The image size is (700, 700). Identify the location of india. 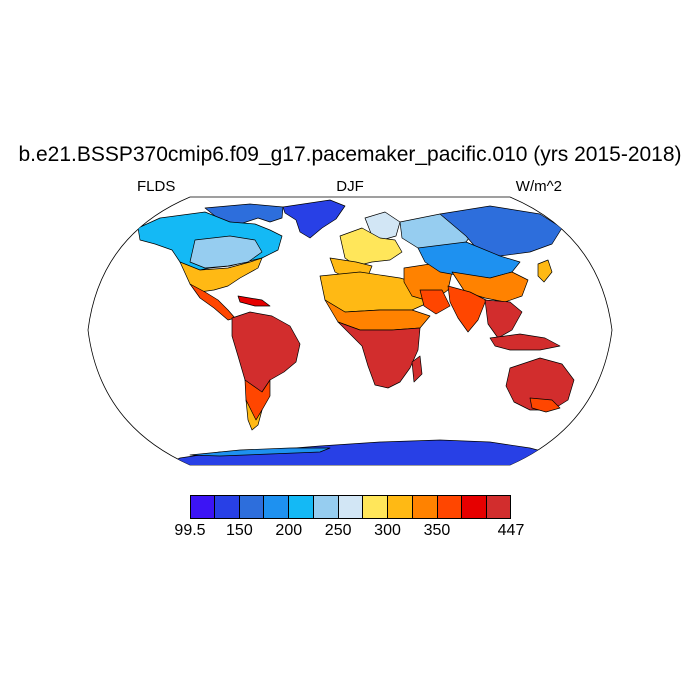
(467, 309).